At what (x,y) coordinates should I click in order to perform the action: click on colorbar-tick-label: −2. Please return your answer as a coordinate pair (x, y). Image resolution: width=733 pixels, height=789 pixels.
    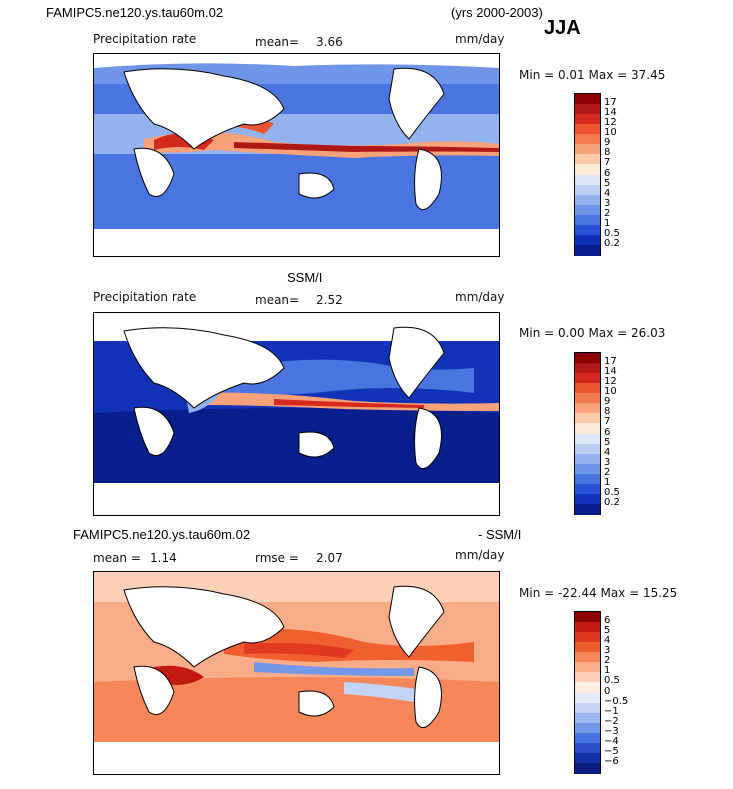
    Looking at the image, I should click on (611, 721).